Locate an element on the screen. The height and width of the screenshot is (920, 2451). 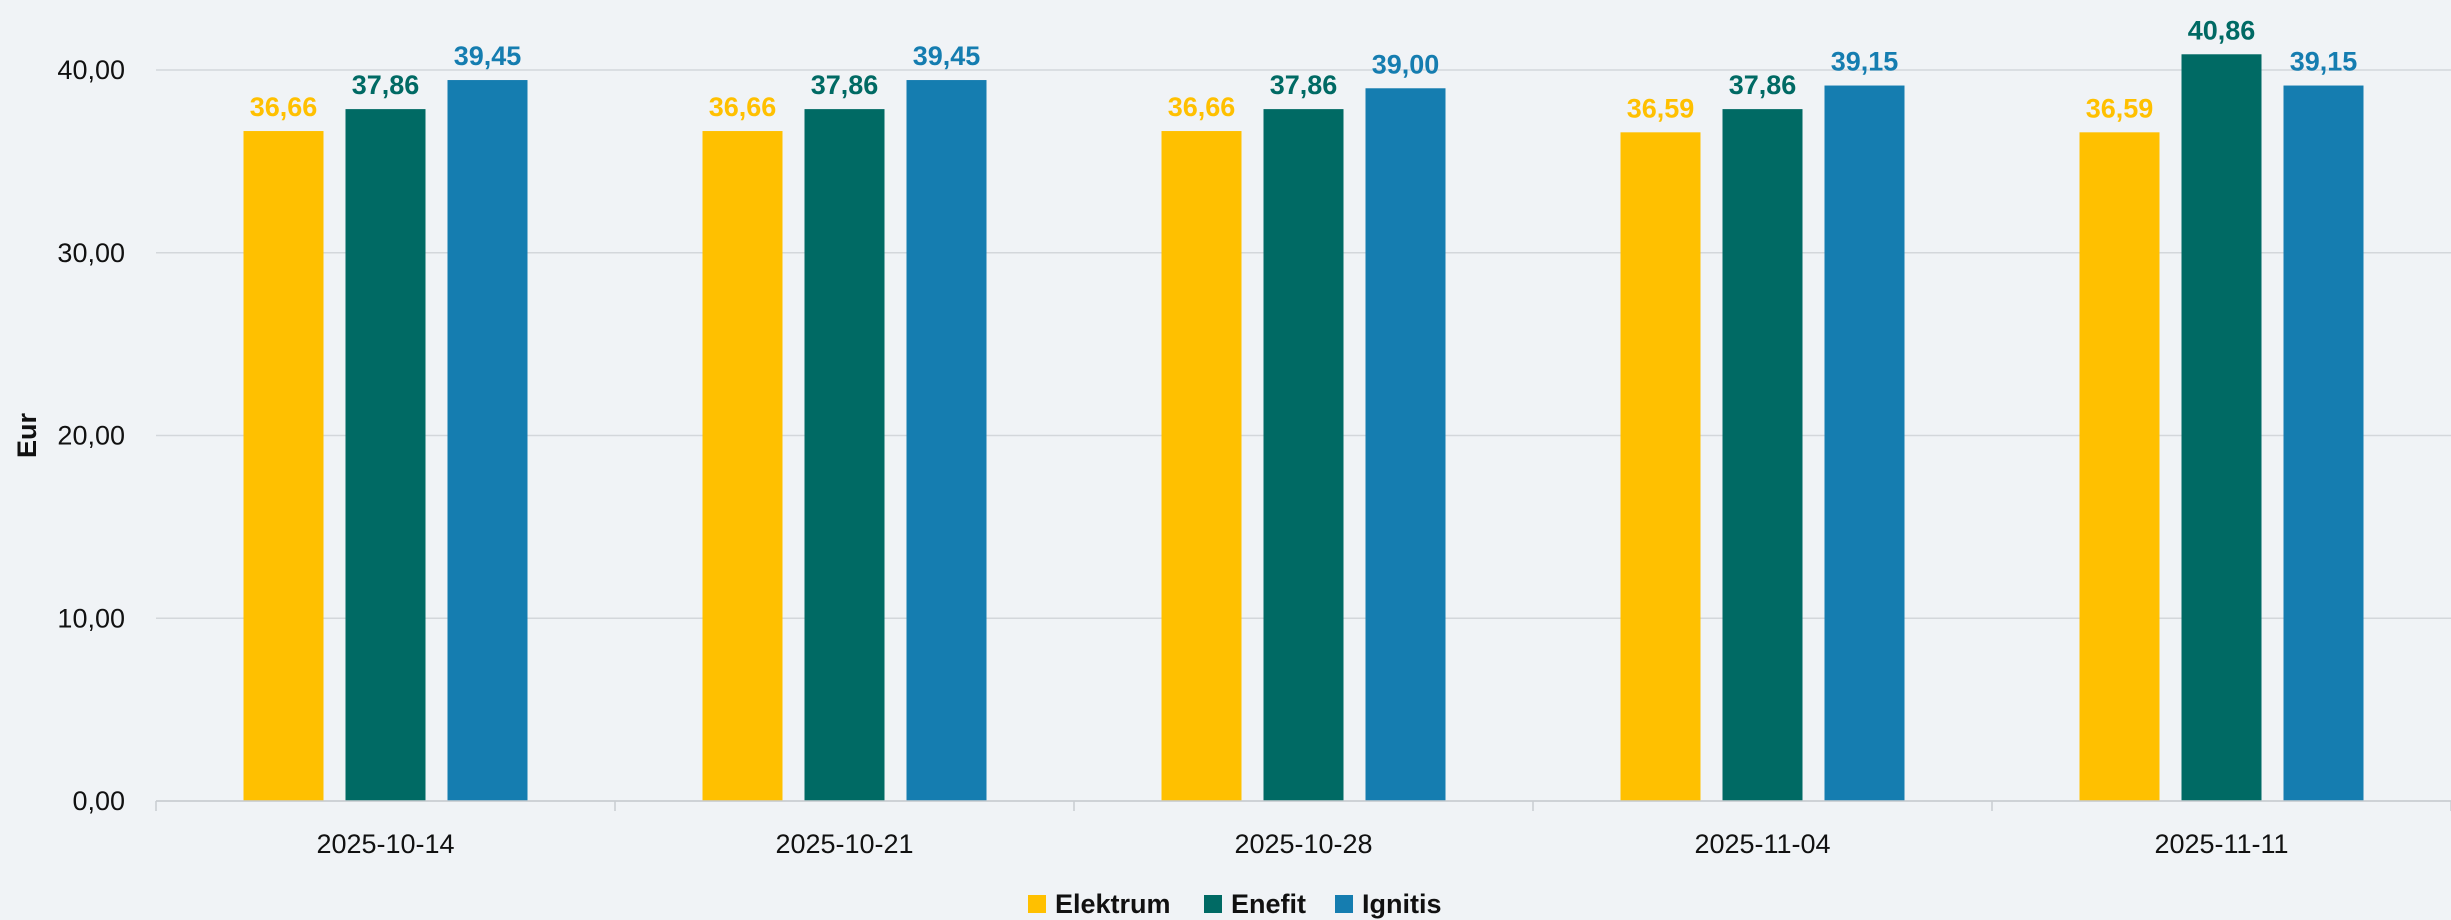
x-tick-label: 2025-11-11 is located at coordinates (2221, 844).